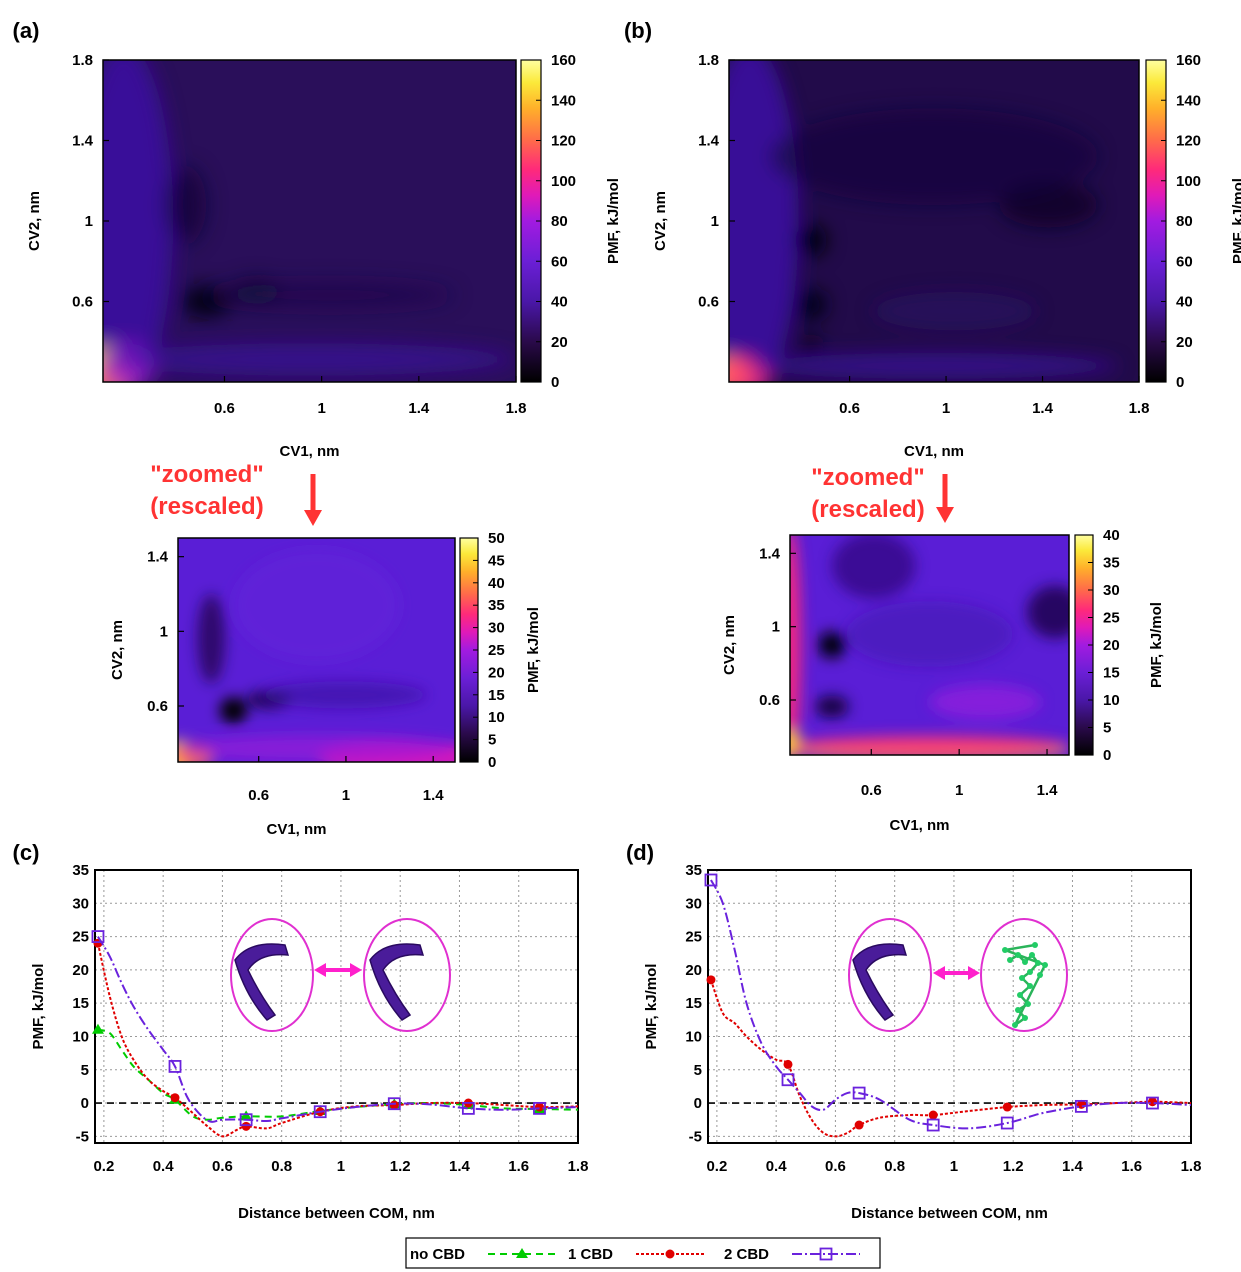  I want to click on panel-label-a: (a), so click(26, 30).